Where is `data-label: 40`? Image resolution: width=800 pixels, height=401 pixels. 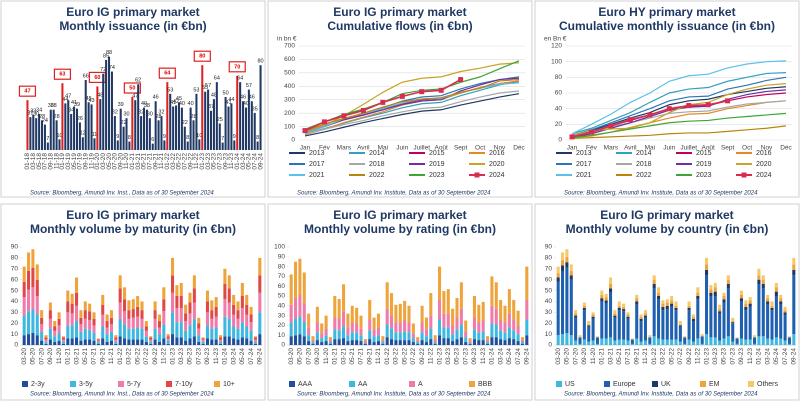 data-label: 40 is located at coordinates (246, 104).